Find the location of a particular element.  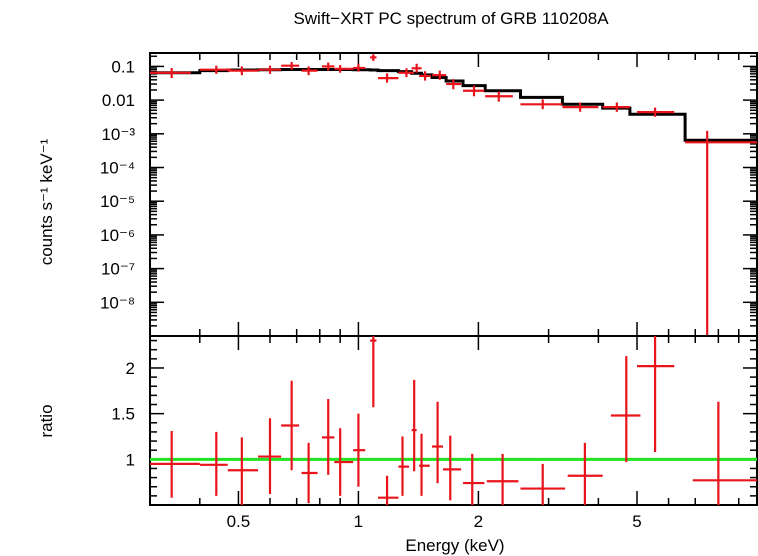

y-tick-label: 10⁻⁸ is located at coordinates (117, 302).